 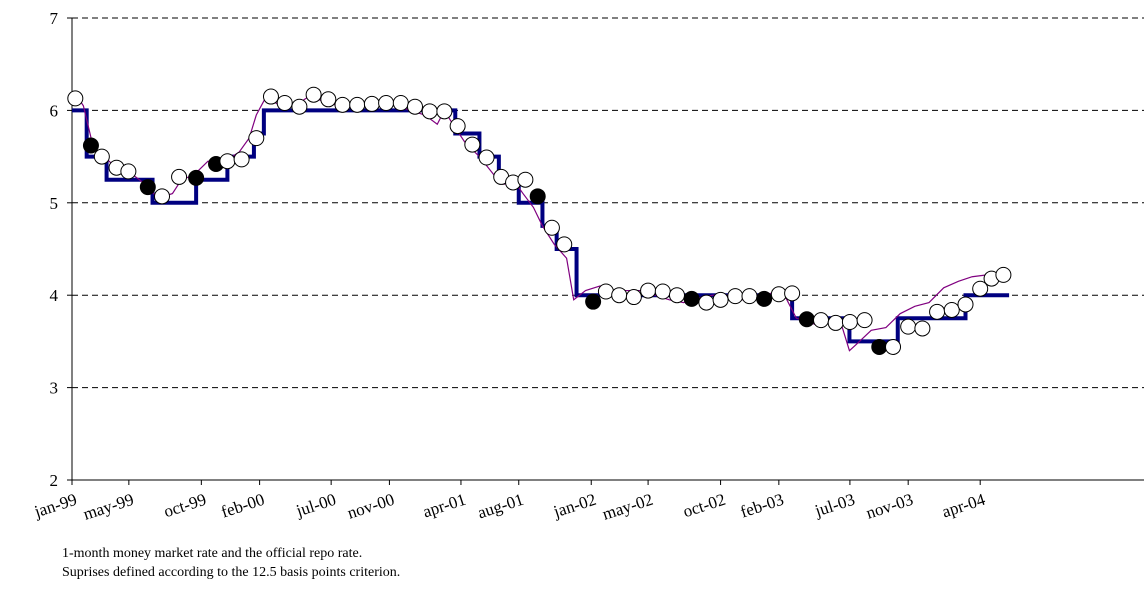 I want to click on x-tick-label: jan-02, so click(x=574, y=506).